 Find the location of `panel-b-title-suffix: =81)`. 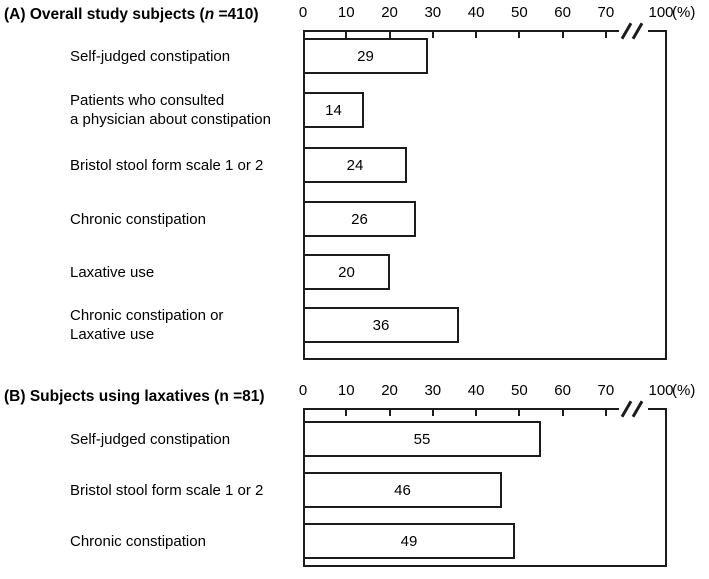

panel-b-title-suffix: =81) is located at coordinates (246, 396).